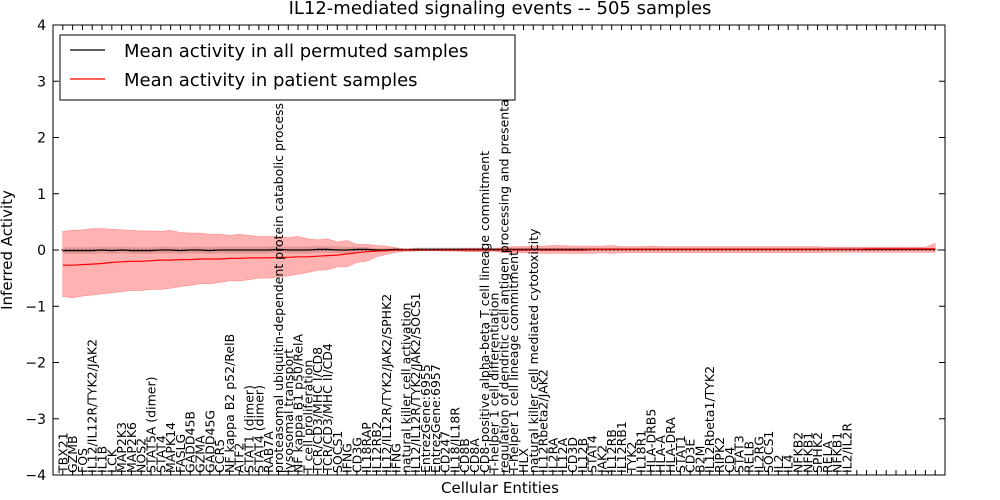  What do you see at coordinates (552, 455) in the screenshot?
I see `x-category-label: IL2RA` at bounding box center [552, 455].